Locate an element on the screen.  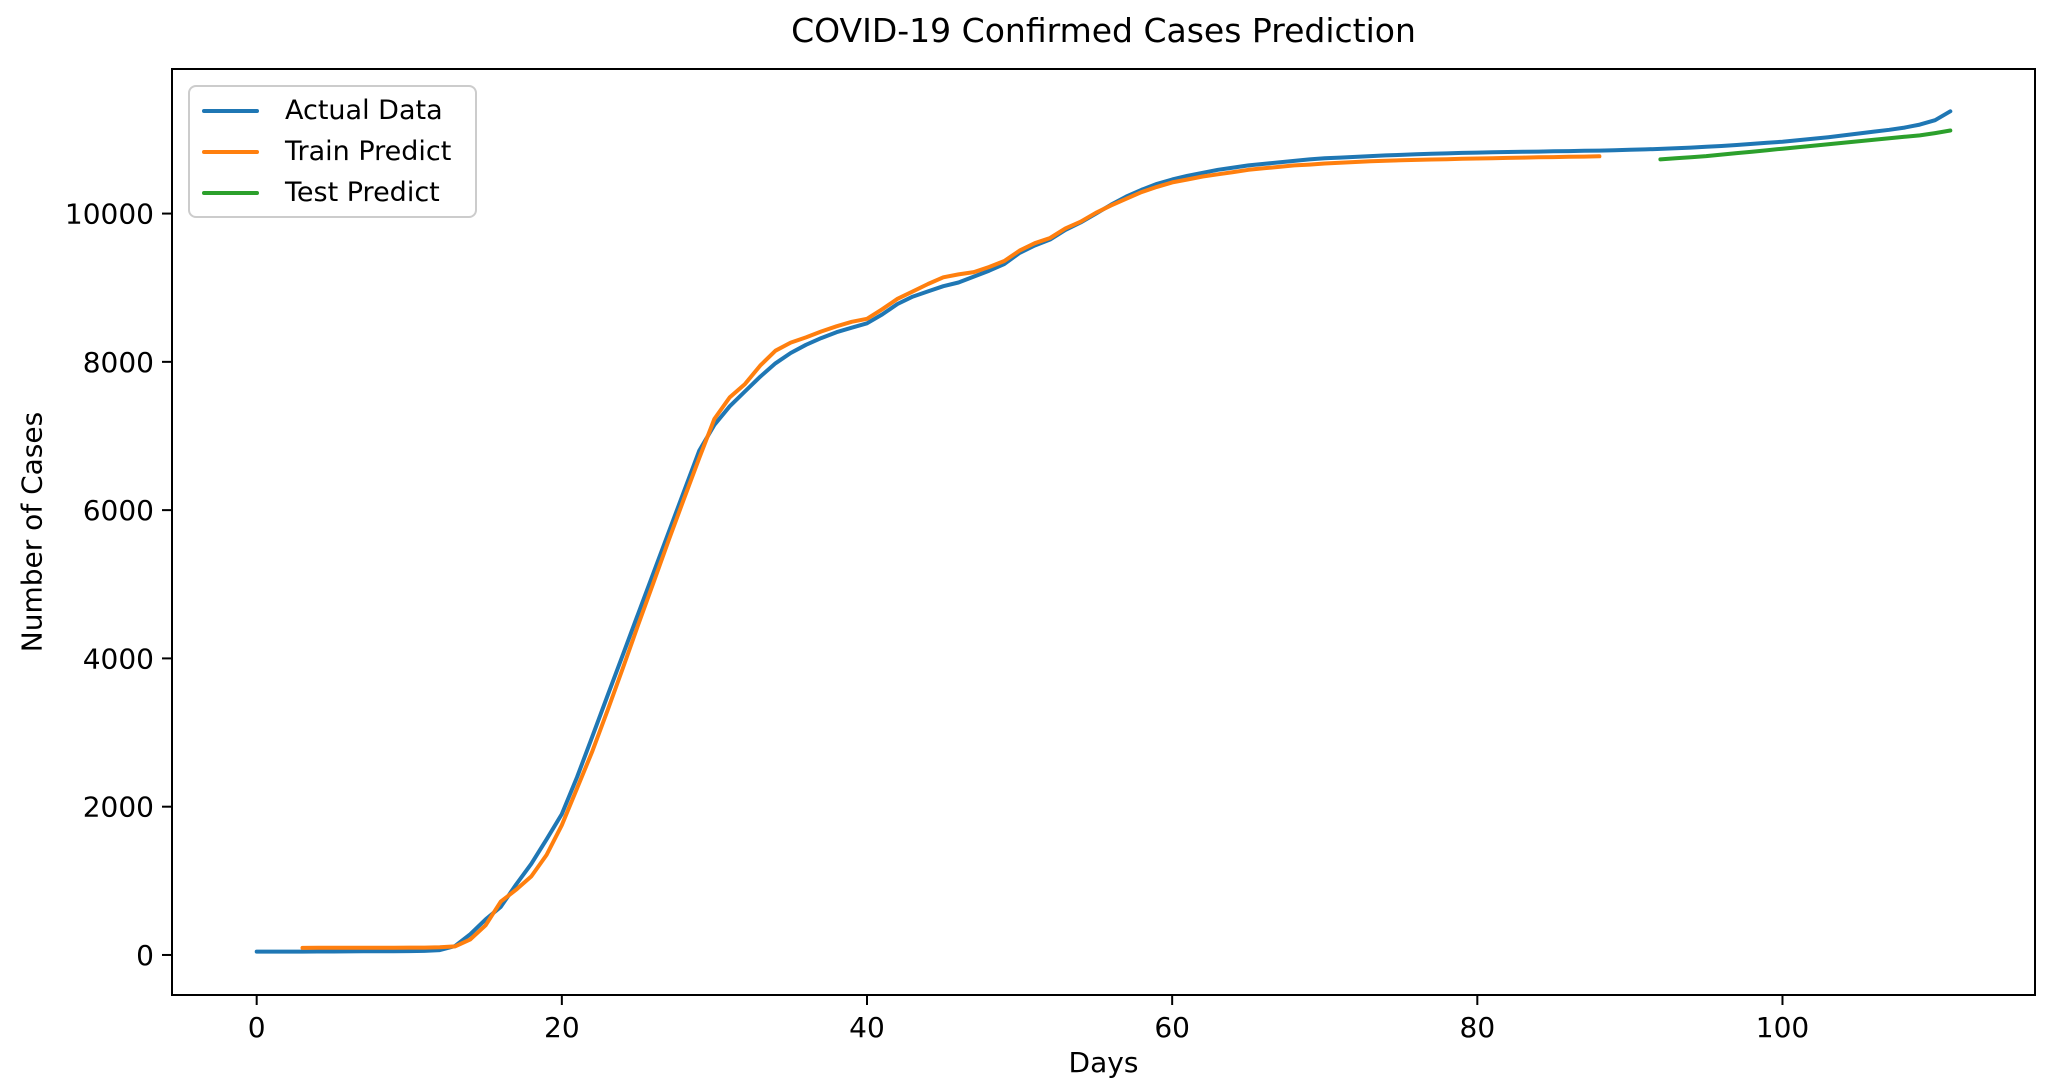
y-axis-label: Number of Cases is located at coordinates (32, 532).